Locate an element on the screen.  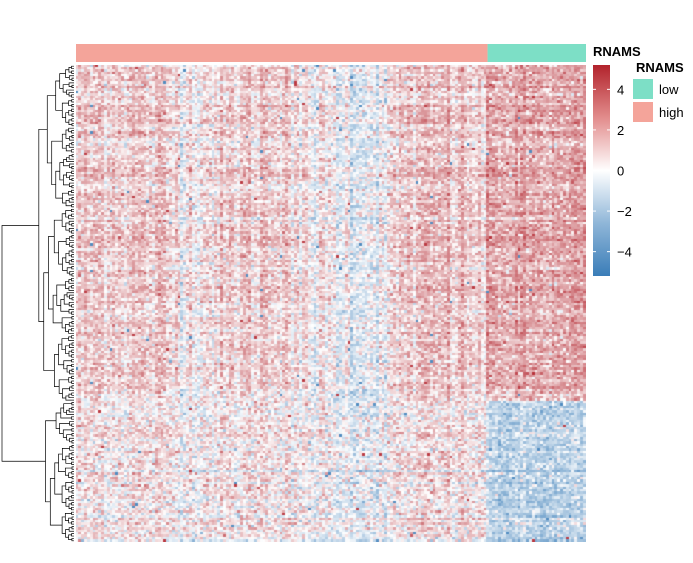
annotation-segment-high is located at coordinates (282, 53).